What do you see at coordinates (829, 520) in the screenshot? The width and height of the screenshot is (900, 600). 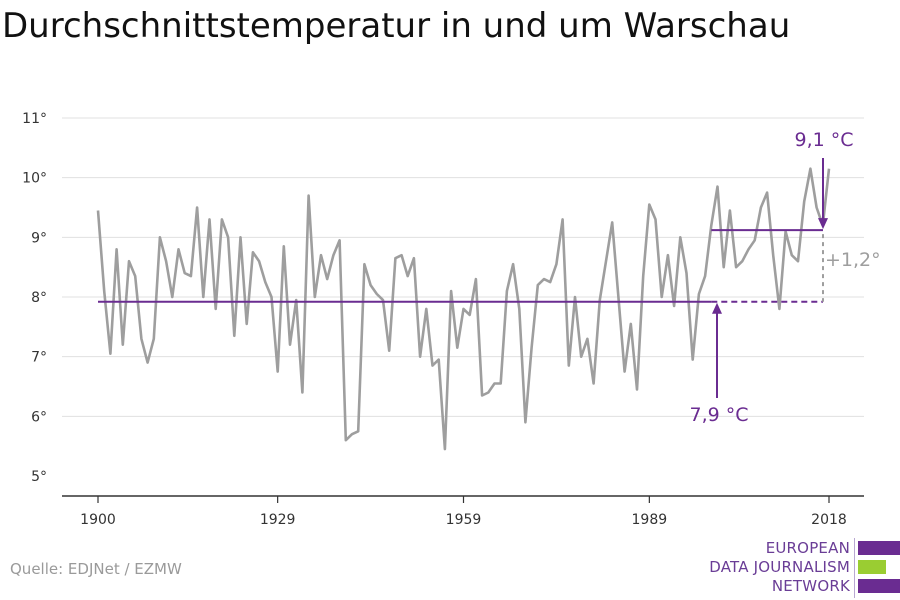 I see `x-tick-label: 2018` at bounding box center [829, 520].